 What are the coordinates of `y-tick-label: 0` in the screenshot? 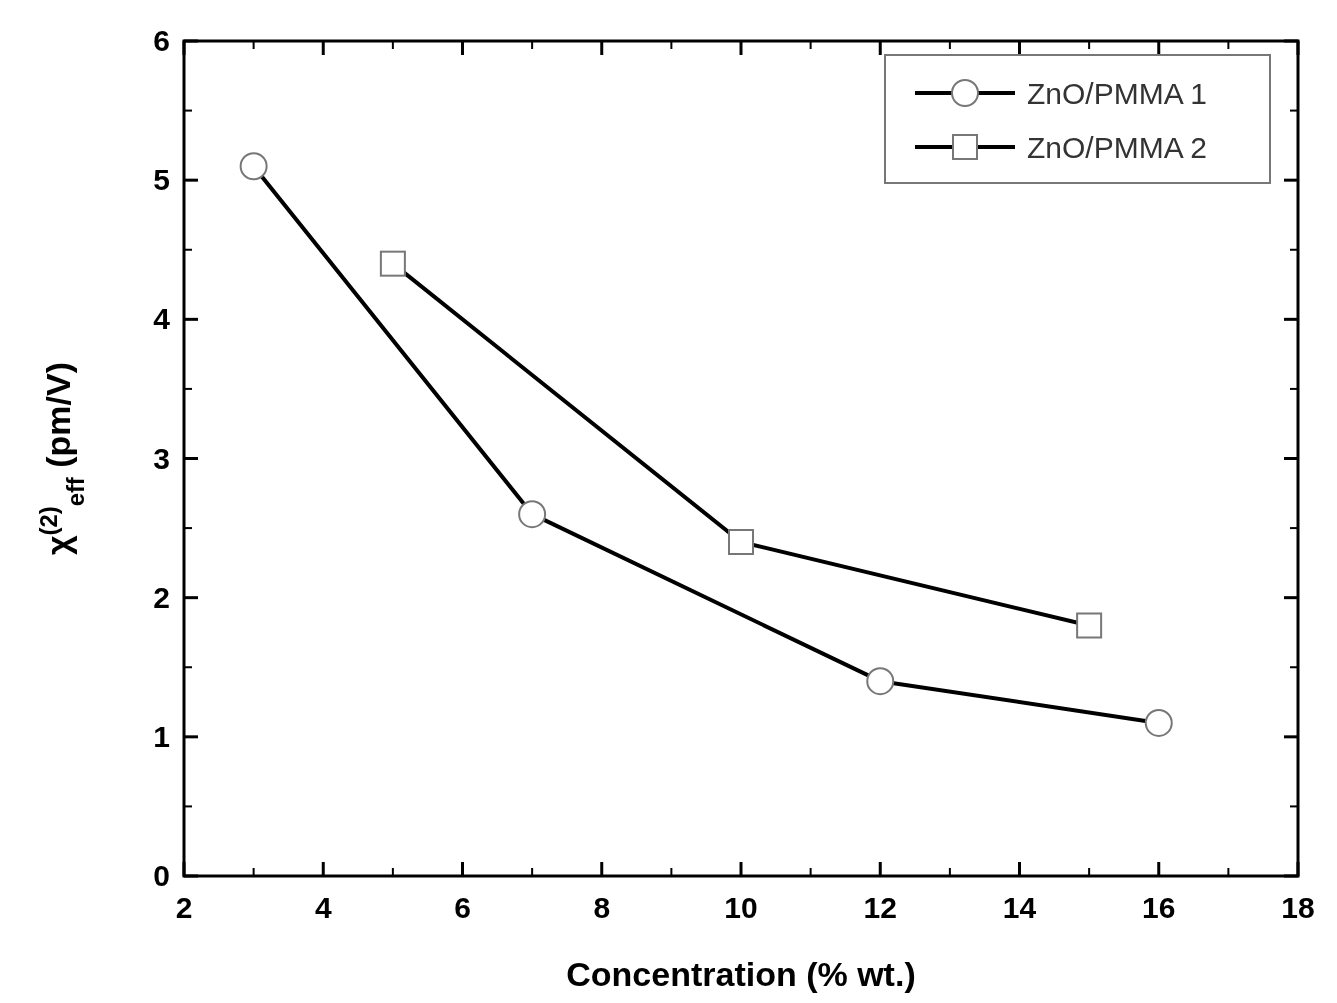 It's located at (161, 875).